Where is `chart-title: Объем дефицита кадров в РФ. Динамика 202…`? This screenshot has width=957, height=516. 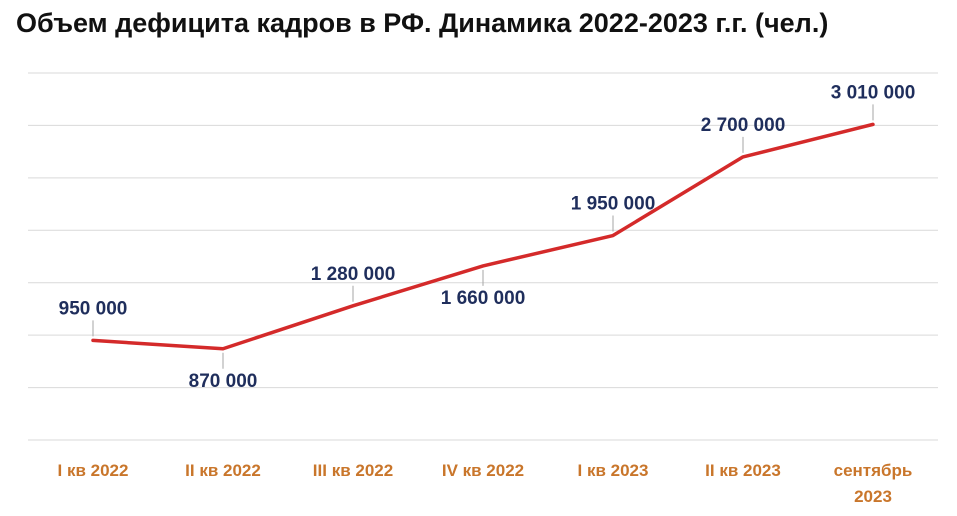
chart-title: Объем дефицита кадров в РФ. Динамика 202… is located at coordinates (422, 23).